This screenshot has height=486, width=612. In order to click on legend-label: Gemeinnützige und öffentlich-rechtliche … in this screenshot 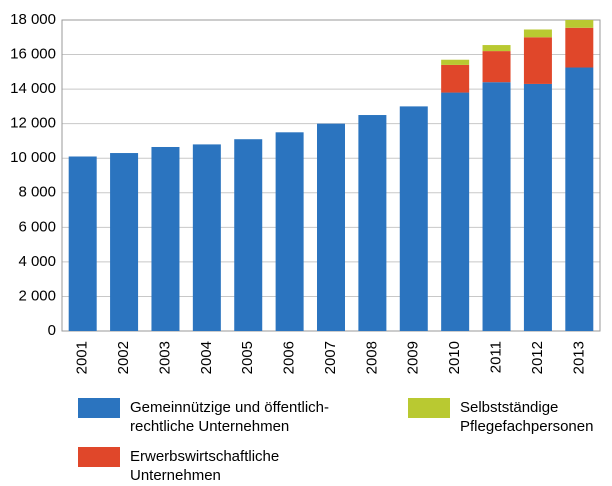, I will do `click(230, 417)`.